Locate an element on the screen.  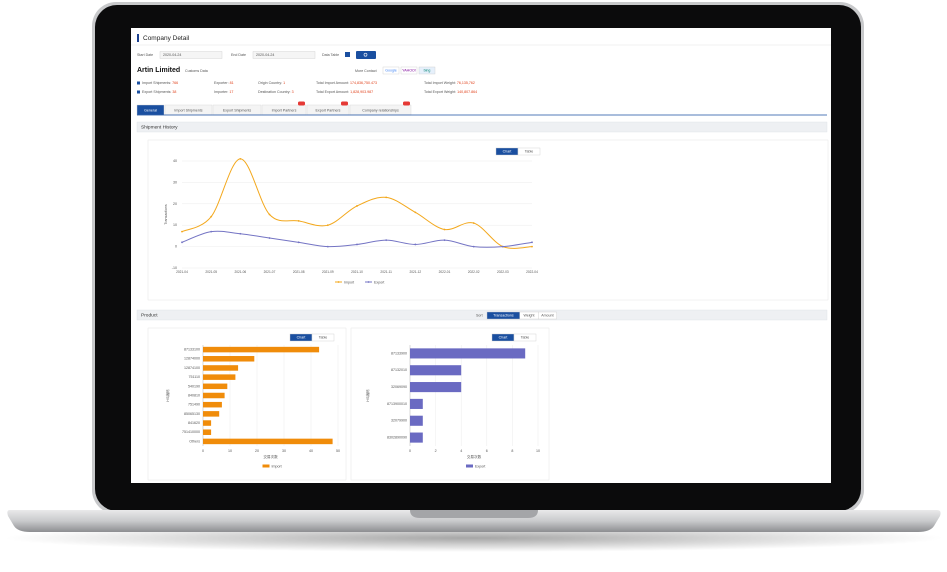
y-tick-label: 751110 is located at coordinates (194, 377).